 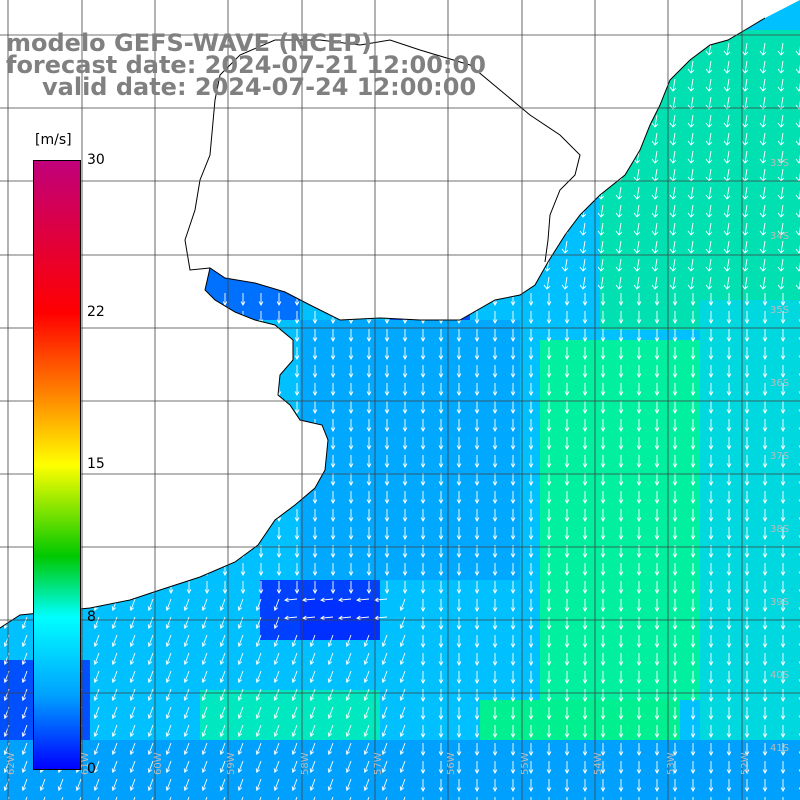 What do you see at coordinates (11, 763) in the screenshot?
I see `longitude-label: 62W` at bounding box center [11, 763].